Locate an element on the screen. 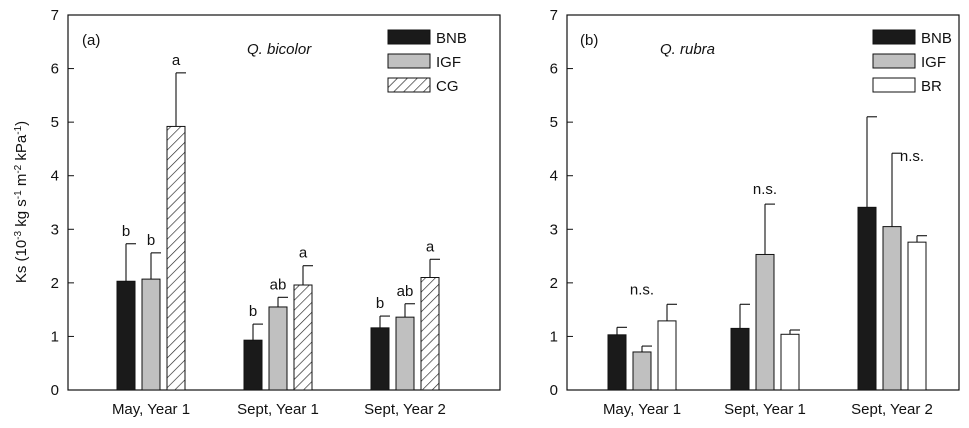 This screenshot has width=969, height=428. y-axis-label-superscript: -2 is located at coordinates (18, 168).